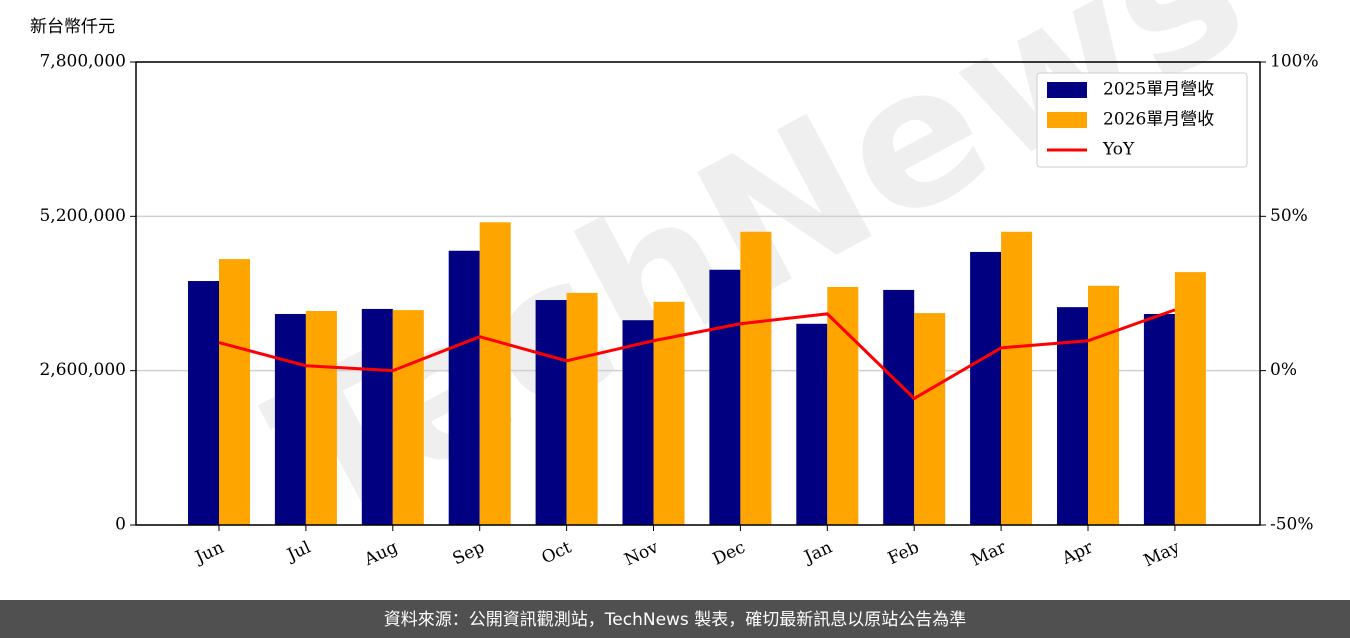 The height and width of the screenshot is (638, 1350). I want to click on footer-bar, so click(675, 619).